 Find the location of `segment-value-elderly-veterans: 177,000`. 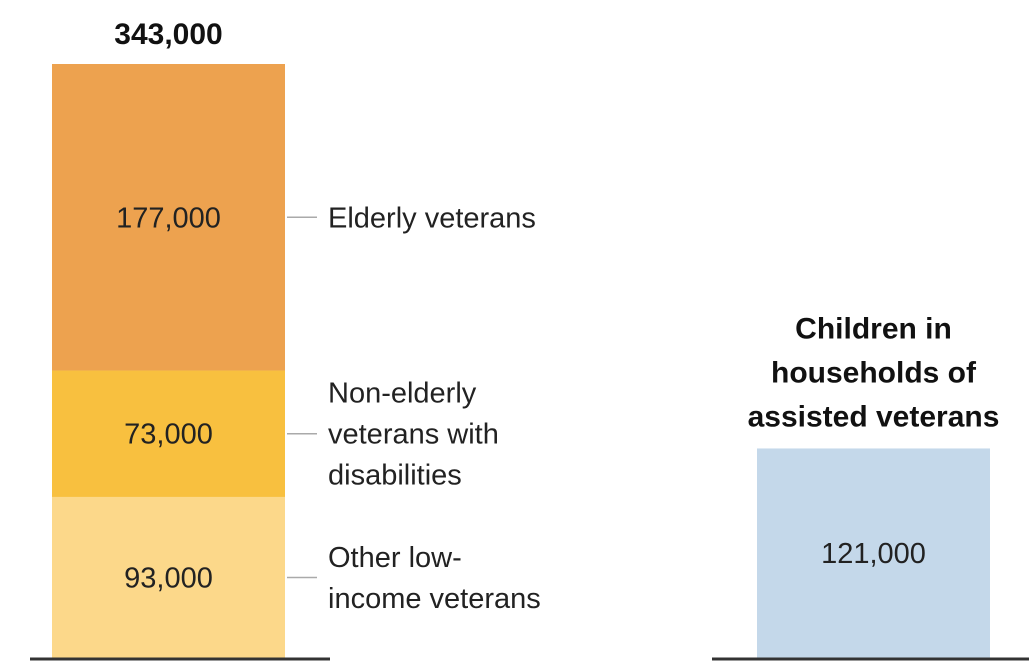

segment-value-elderly-veterans: 177,000 is located at coordinates (168, 218).